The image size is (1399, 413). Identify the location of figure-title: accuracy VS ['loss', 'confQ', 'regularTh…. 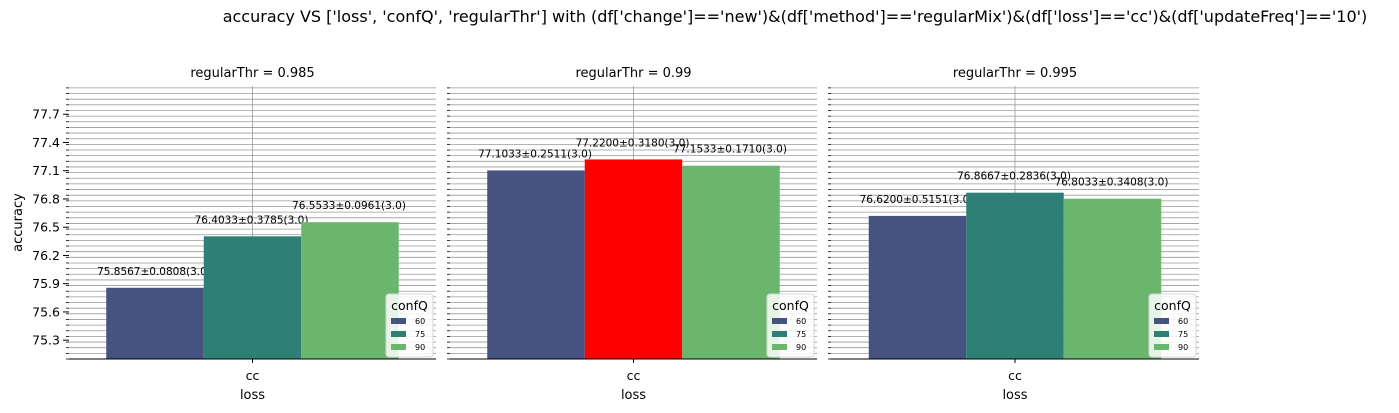
(795, 16).